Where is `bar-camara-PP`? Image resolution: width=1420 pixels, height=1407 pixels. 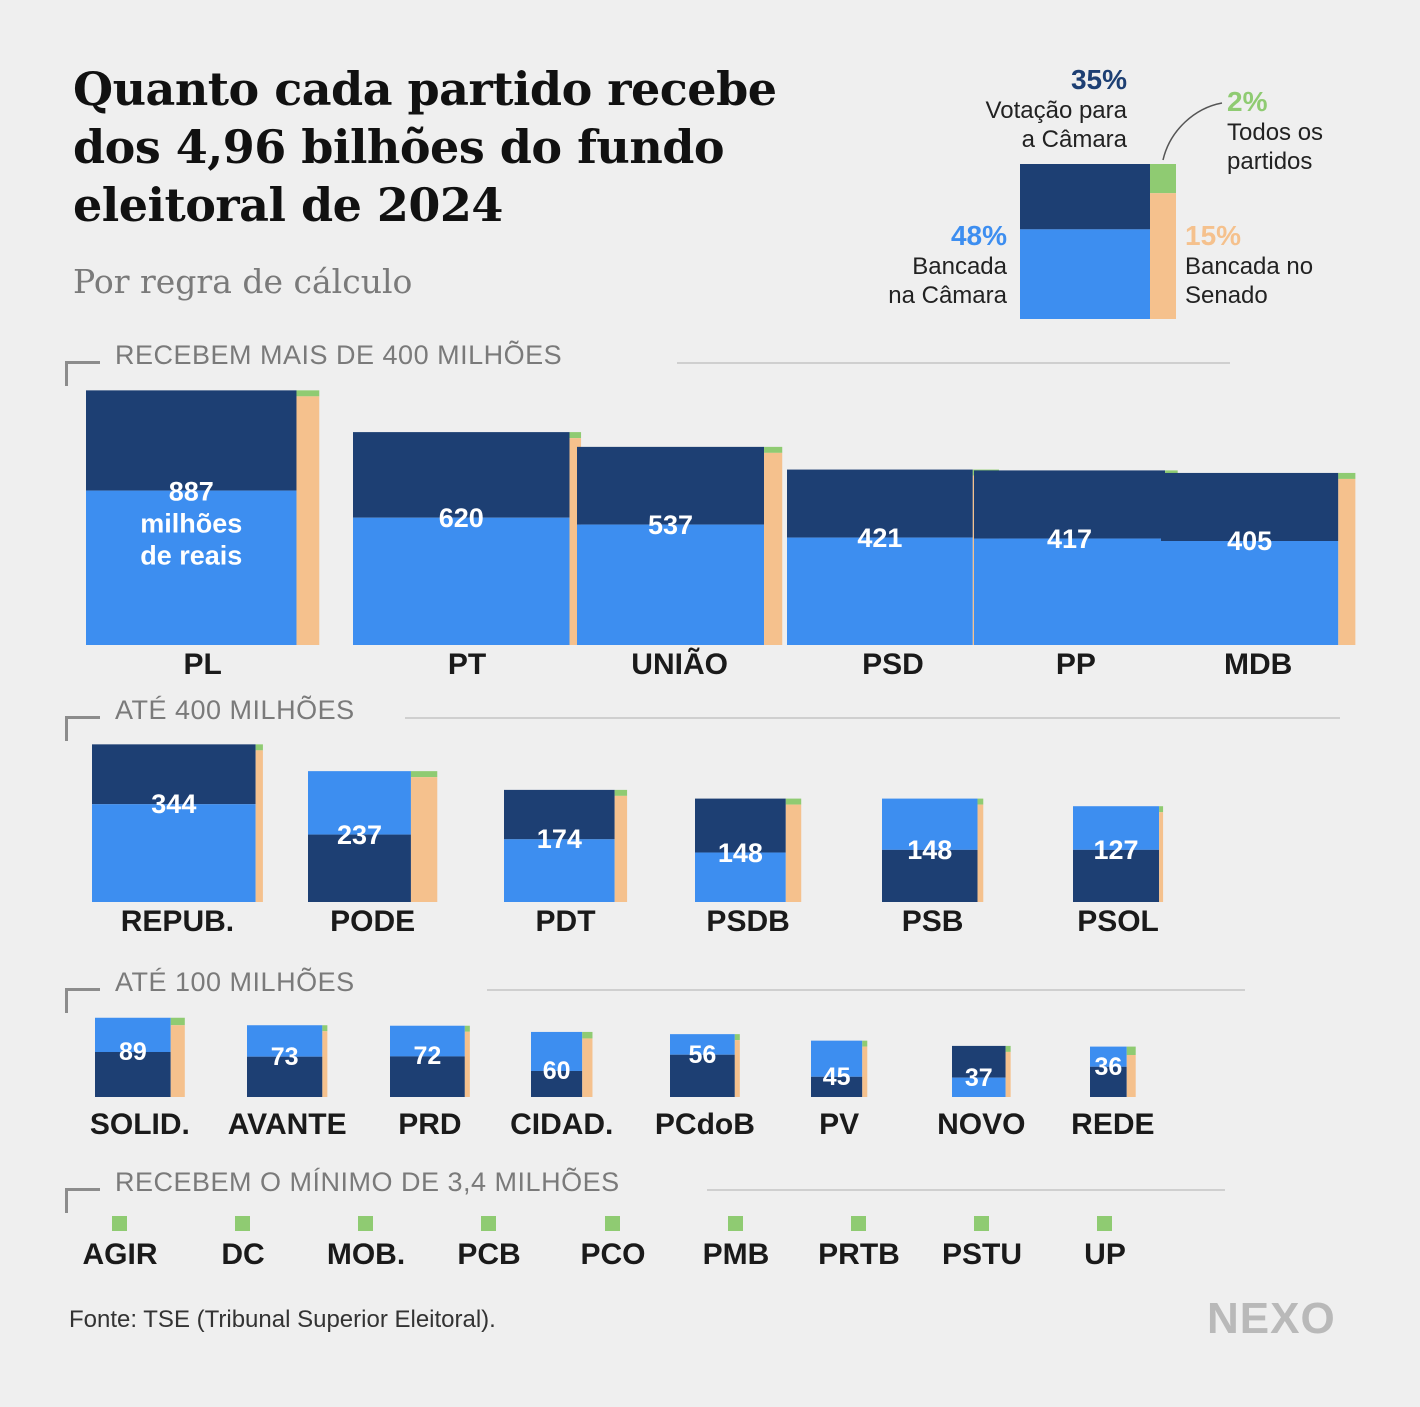 bar-camara-PP is located at coordinates (1070, 591).